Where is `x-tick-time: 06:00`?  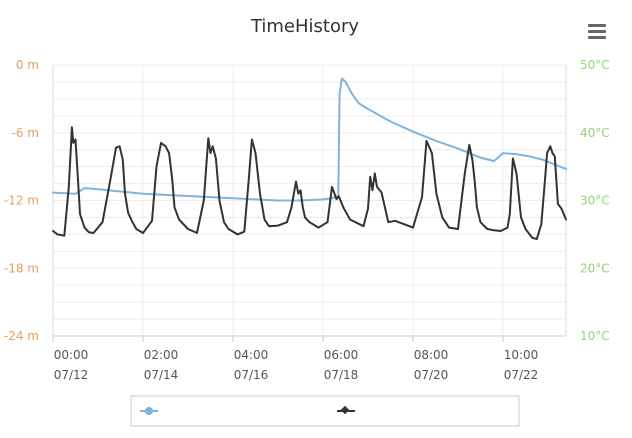 x-tick-time: 06:00 is located at coordinates (341, 355).